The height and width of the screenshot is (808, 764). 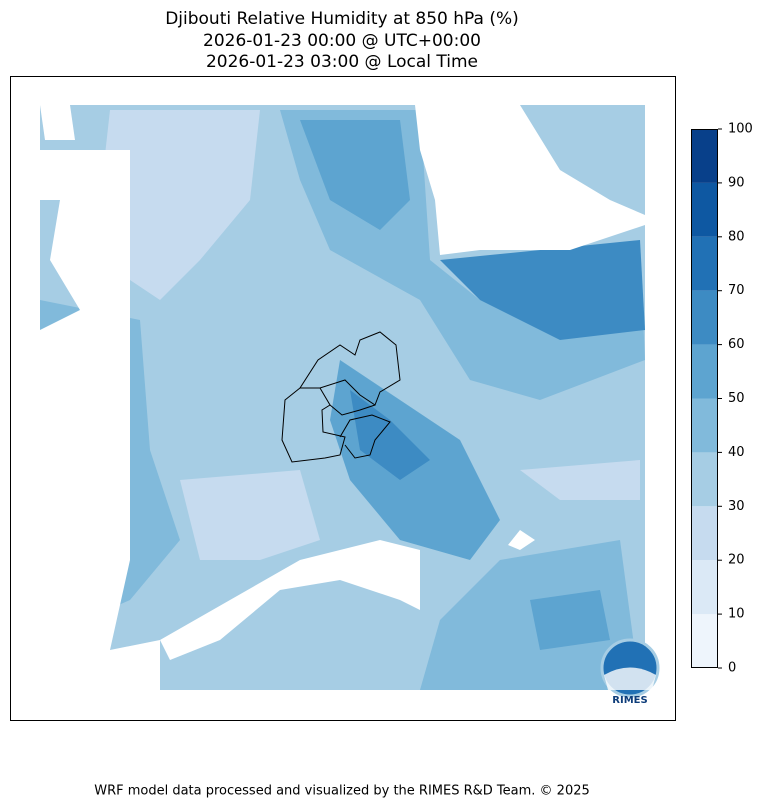 I want to click on colorbar-tick-label: 50, so click(x=736, y=398).